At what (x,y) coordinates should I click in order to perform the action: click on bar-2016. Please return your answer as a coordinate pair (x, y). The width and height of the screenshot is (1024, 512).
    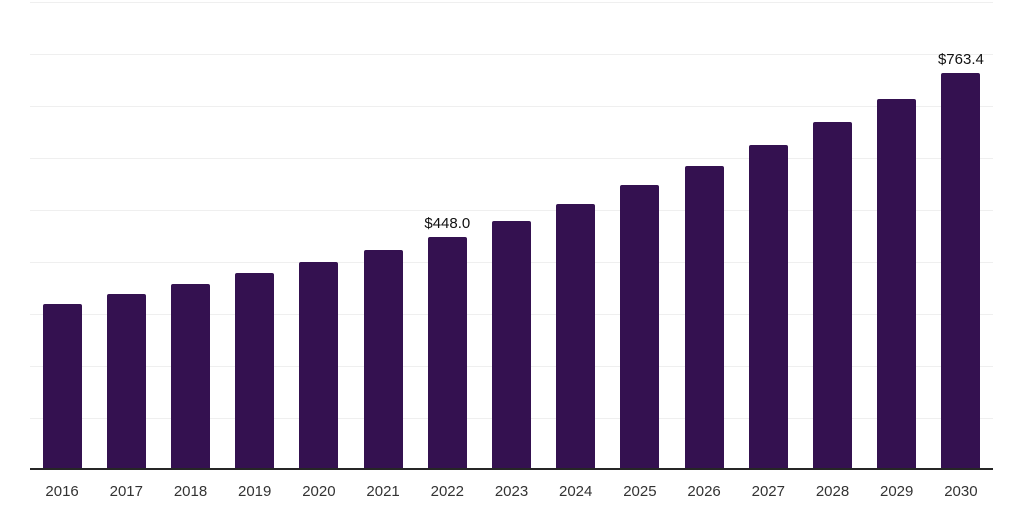
    Looking at the image, I should click on (62, 386).